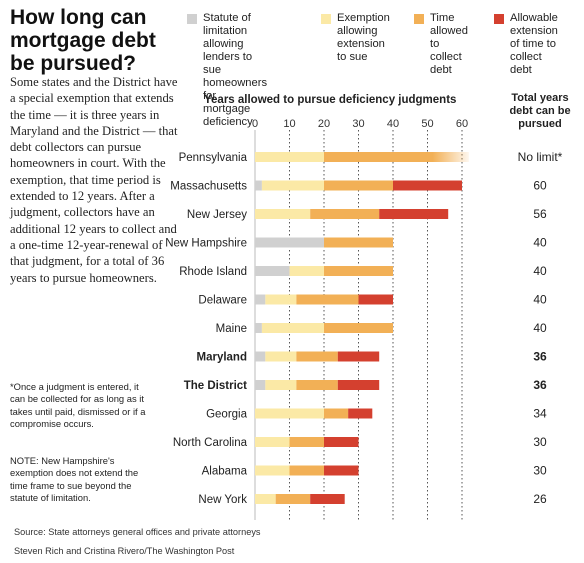 The width and height of the screenshot is (584, 563). What do you see at coordinates (363, 37) in the screenshot?
I see `legend-label: Exemption allowing extension to sue` at bounding box center [363, 37].